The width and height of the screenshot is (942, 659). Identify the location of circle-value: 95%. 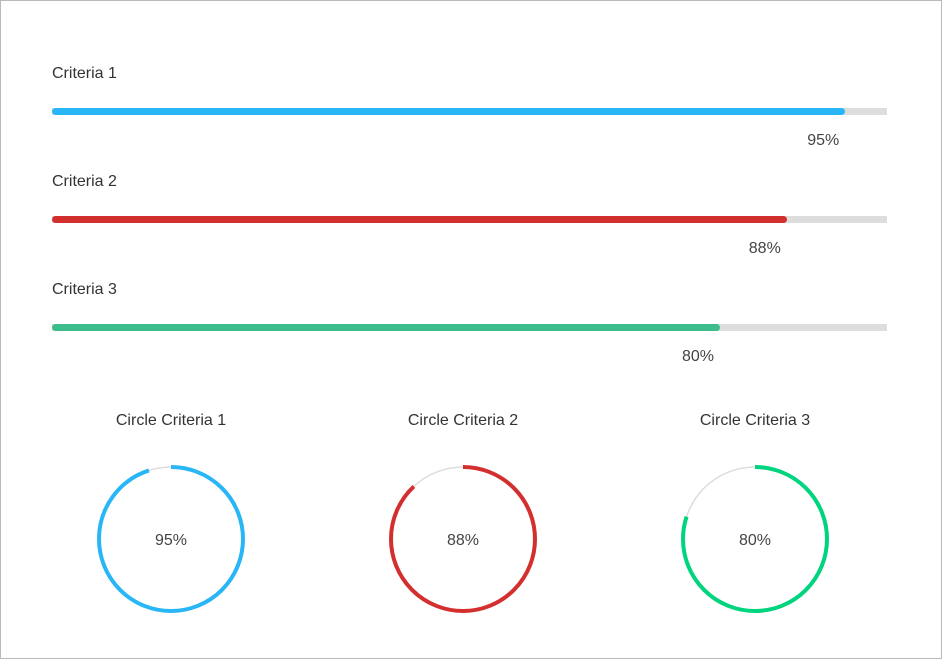
(171, 540).